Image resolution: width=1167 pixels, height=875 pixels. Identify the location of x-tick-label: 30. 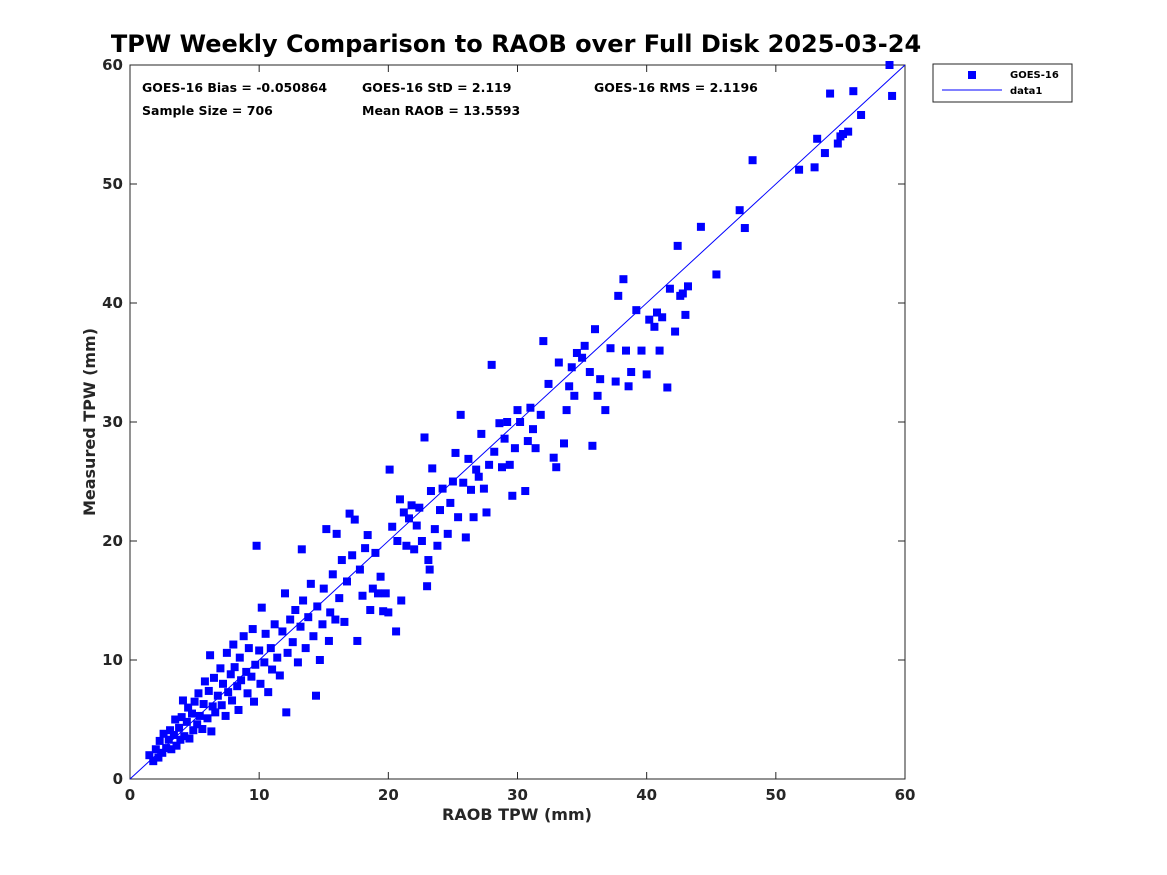
(517, 795).